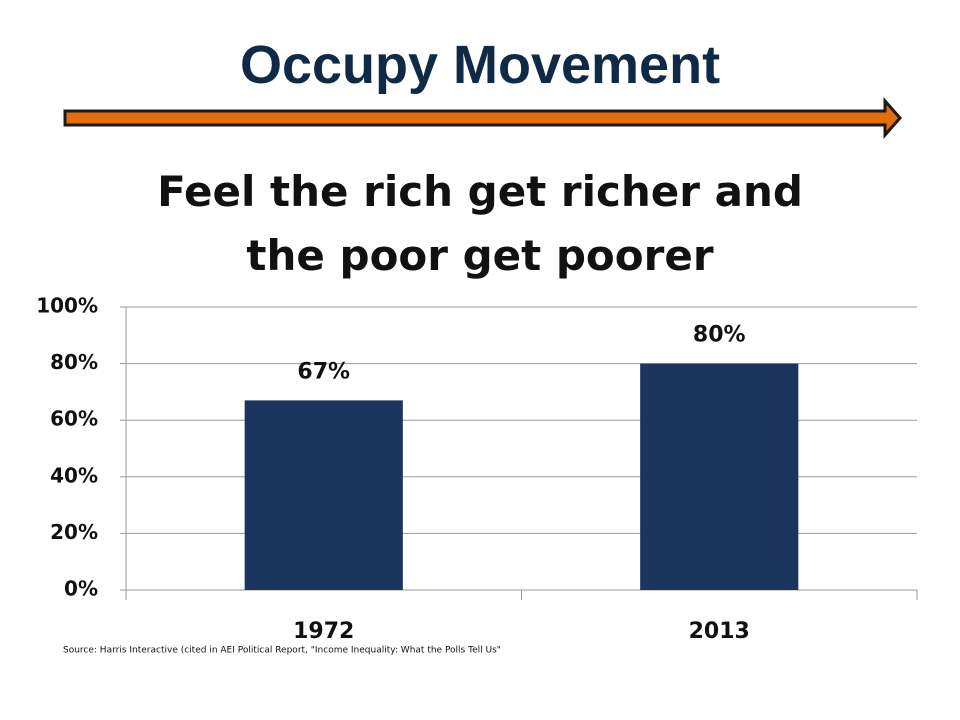  What do you see at coordinates (480, 65) in the screenshot?
I see `slide-title: Occupy Movement` at bounding box center [480, 65].